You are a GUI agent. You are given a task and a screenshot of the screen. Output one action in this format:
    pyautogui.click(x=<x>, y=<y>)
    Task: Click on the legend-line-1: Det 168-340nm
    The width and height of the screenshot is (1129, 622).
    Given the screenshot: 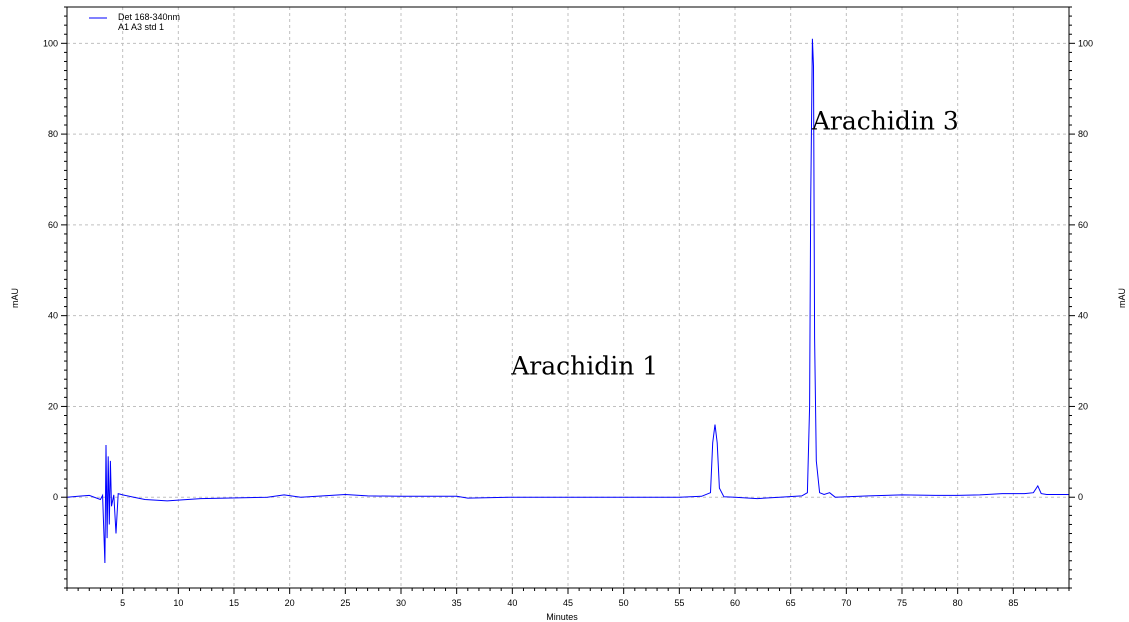 What is the action you would take?
    pyautogui.click(x=149, y=17)
    